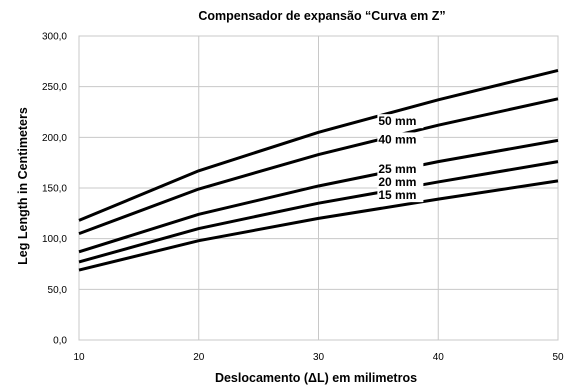  Describe the element at coordinates (54, 239) in the screenshot. I see `y-tick-label: 100,0` at that location.